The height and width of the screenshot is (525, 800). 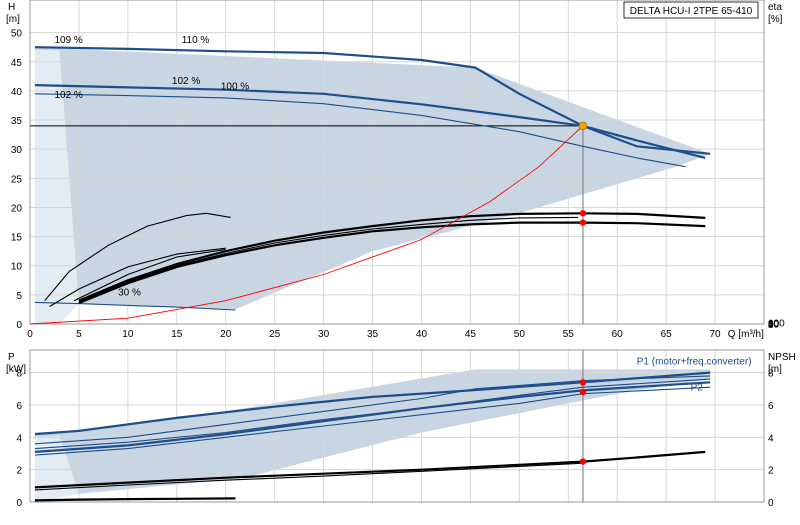 What do you see at coordinates (583, 126) in the screenshot?
I see `duty-point` at bounding box center [583, 126].